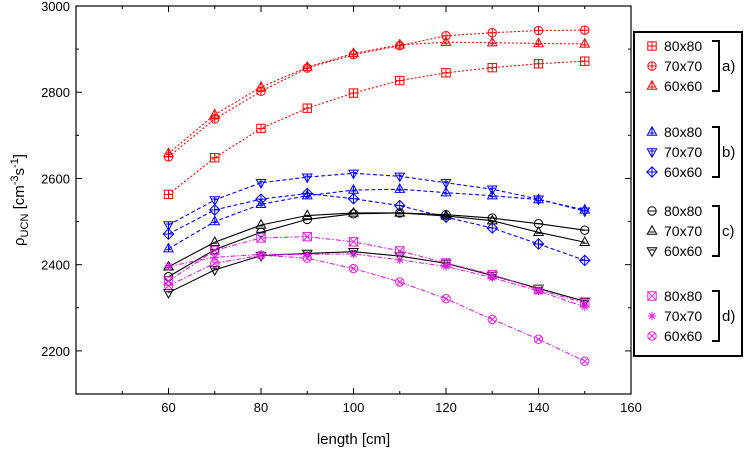  What do you see at coordinates (728, 231) in the screenshot?
I see `legend-group-label: c)` at bounding box center [728, 231].